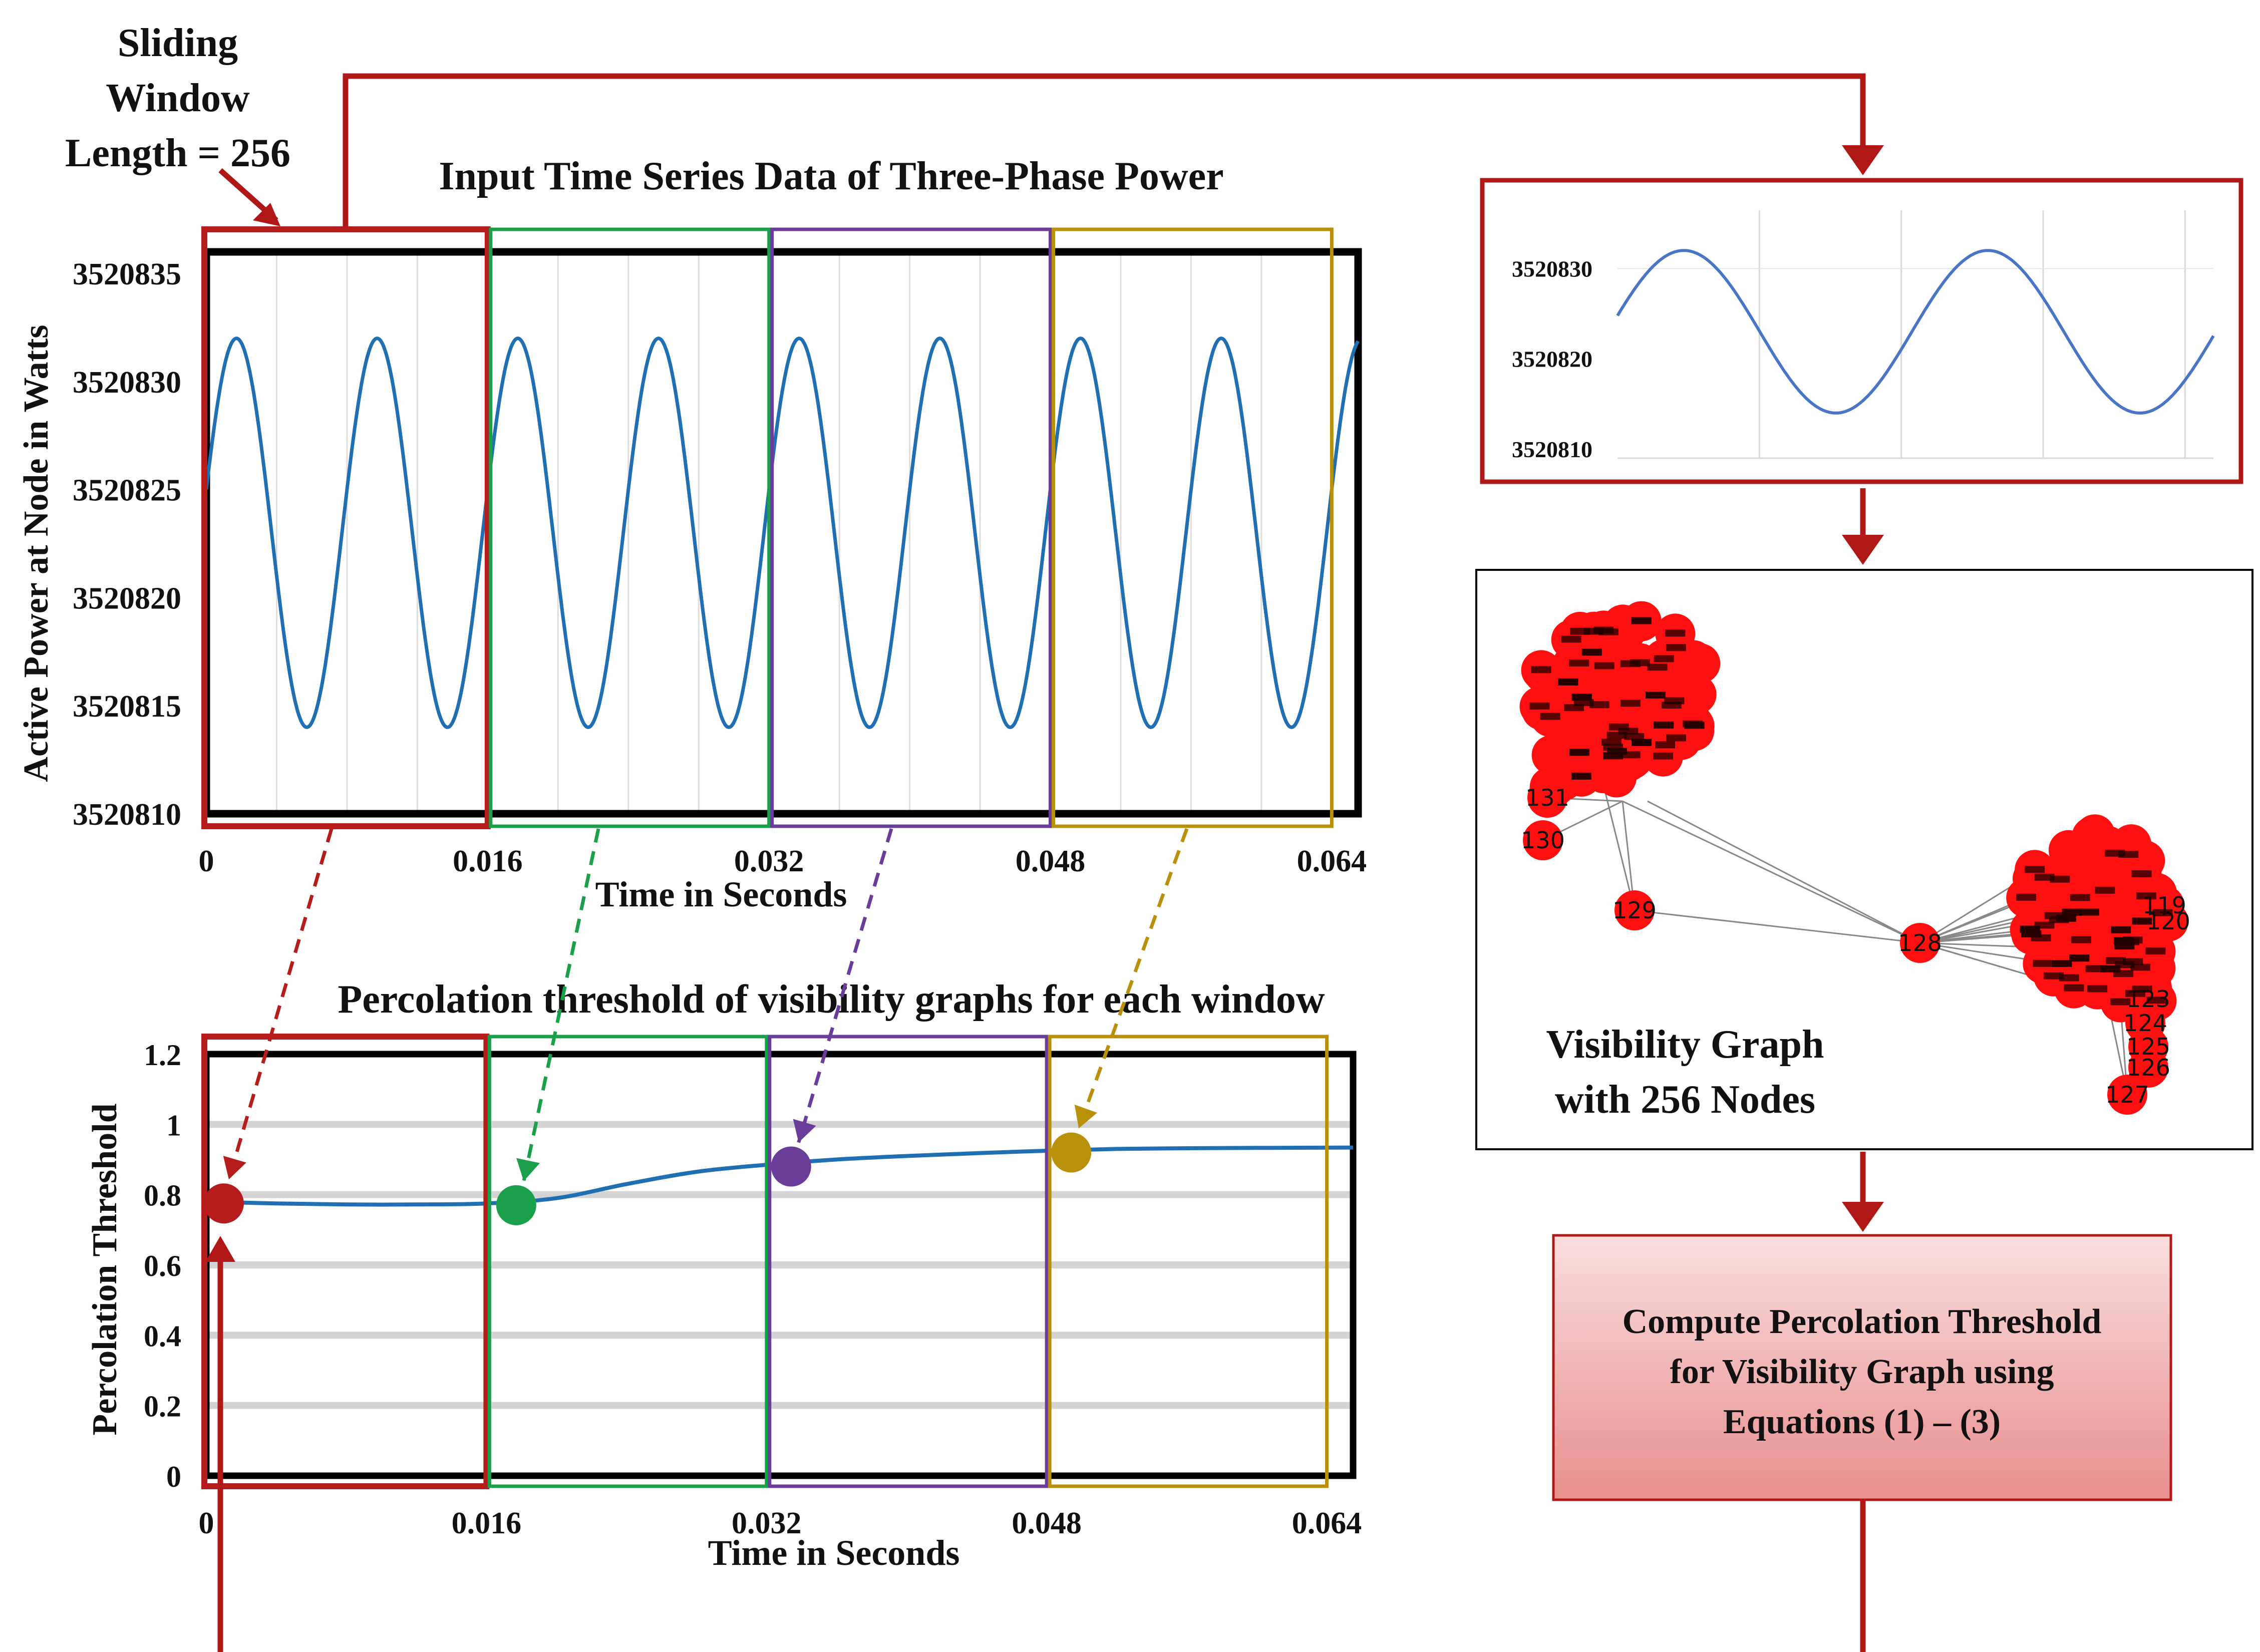 This screenshot has height=1652, width=2260. I want to click on inset-y-tick: 3520830, so click(1552, 268).